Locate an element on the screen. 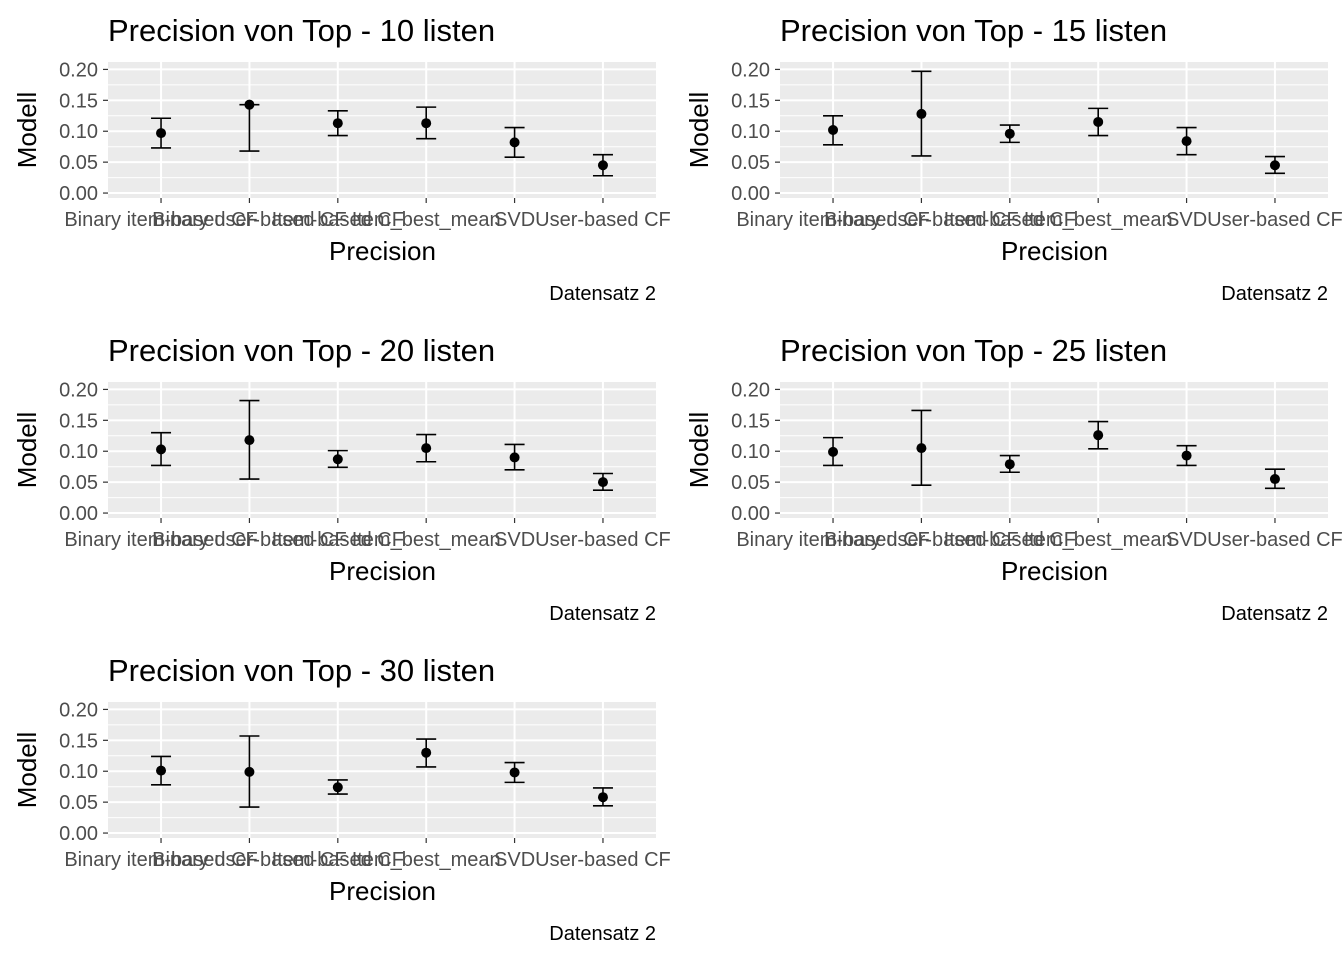  chart-title: Precision von Top - 10 listen is located at coordinates (301, 30).